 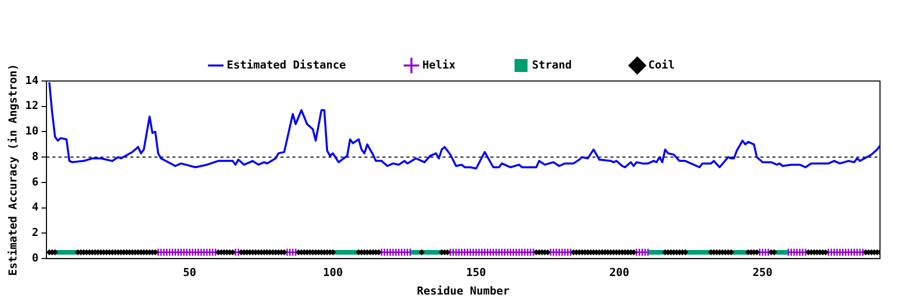 I want to click on legend-label: Strand, so click(x=552, y=65).